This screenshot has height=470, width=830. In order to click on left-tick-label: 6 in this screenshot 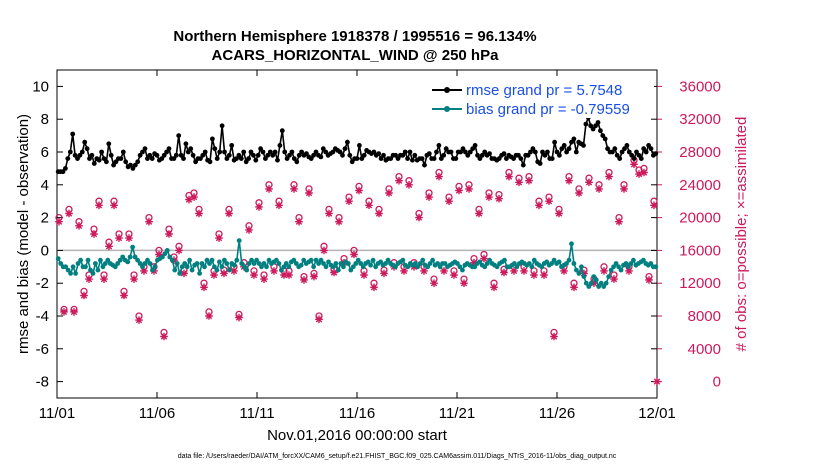, I will do `click(45, 152)`.